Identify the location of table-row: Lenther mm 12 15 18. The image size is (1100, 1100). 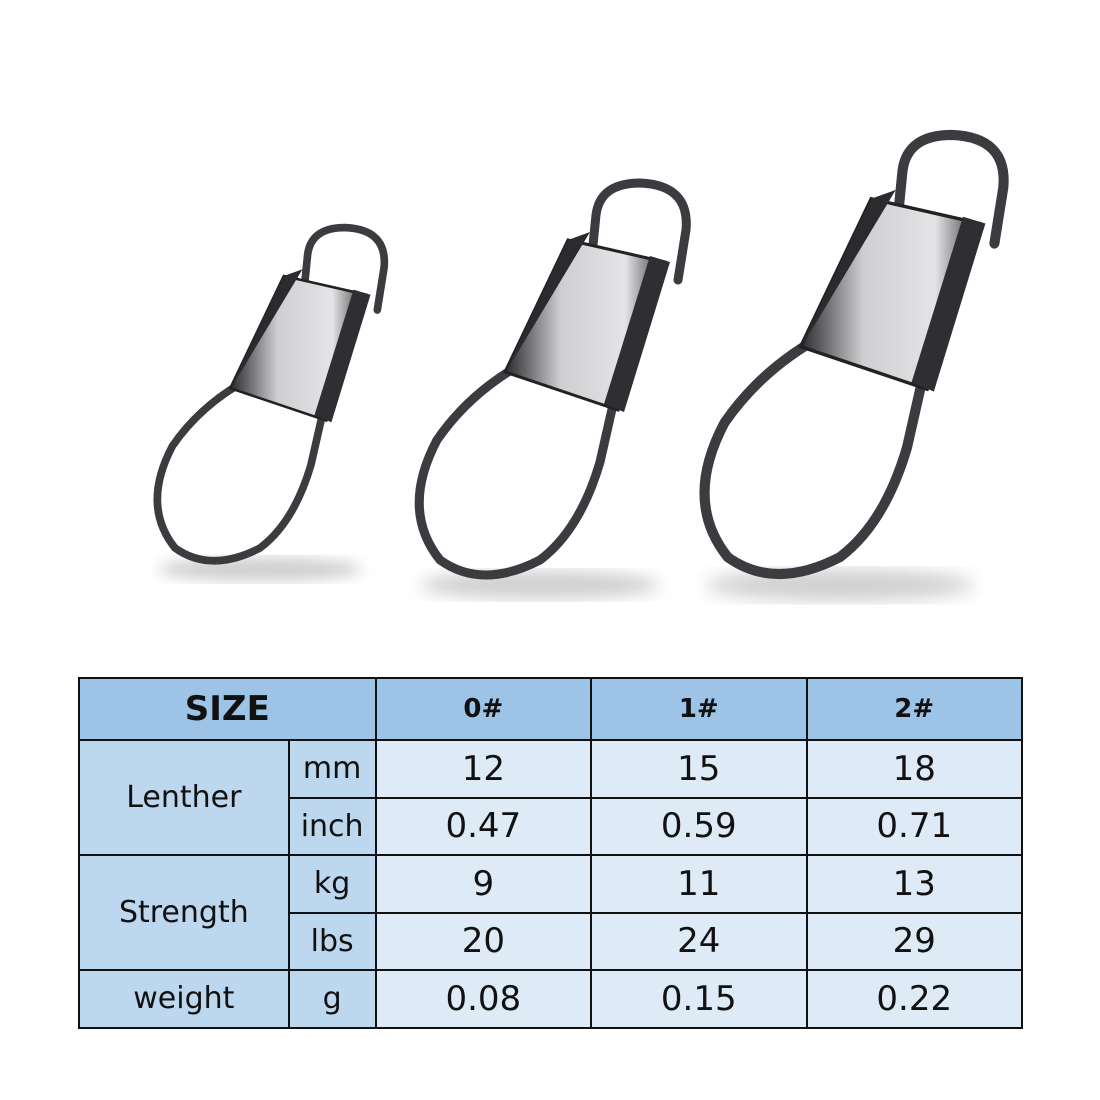
(550, 797).